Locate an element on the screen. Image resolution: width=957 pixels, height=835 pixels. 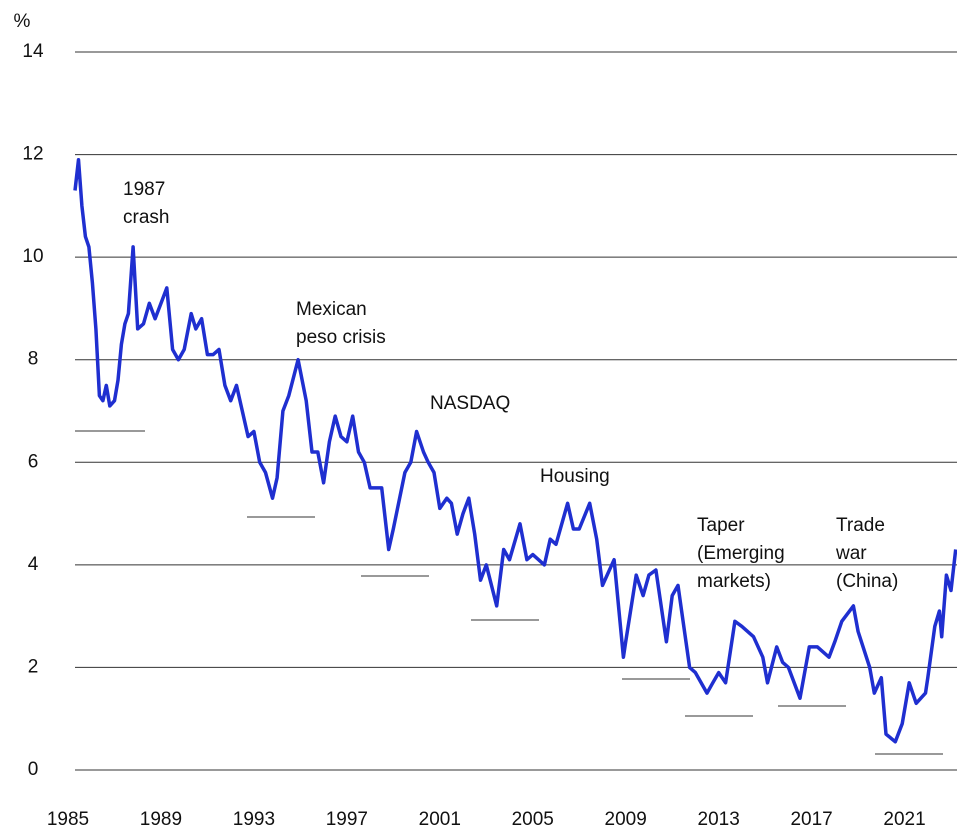
annotation: 1987 is located at coordinates (144, 189).